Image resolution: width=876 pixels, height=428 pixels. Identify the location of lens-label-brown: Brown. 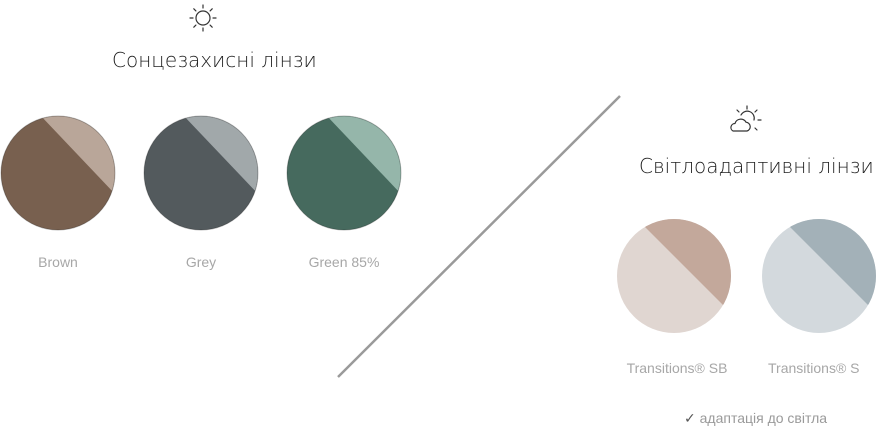
(58, 262).